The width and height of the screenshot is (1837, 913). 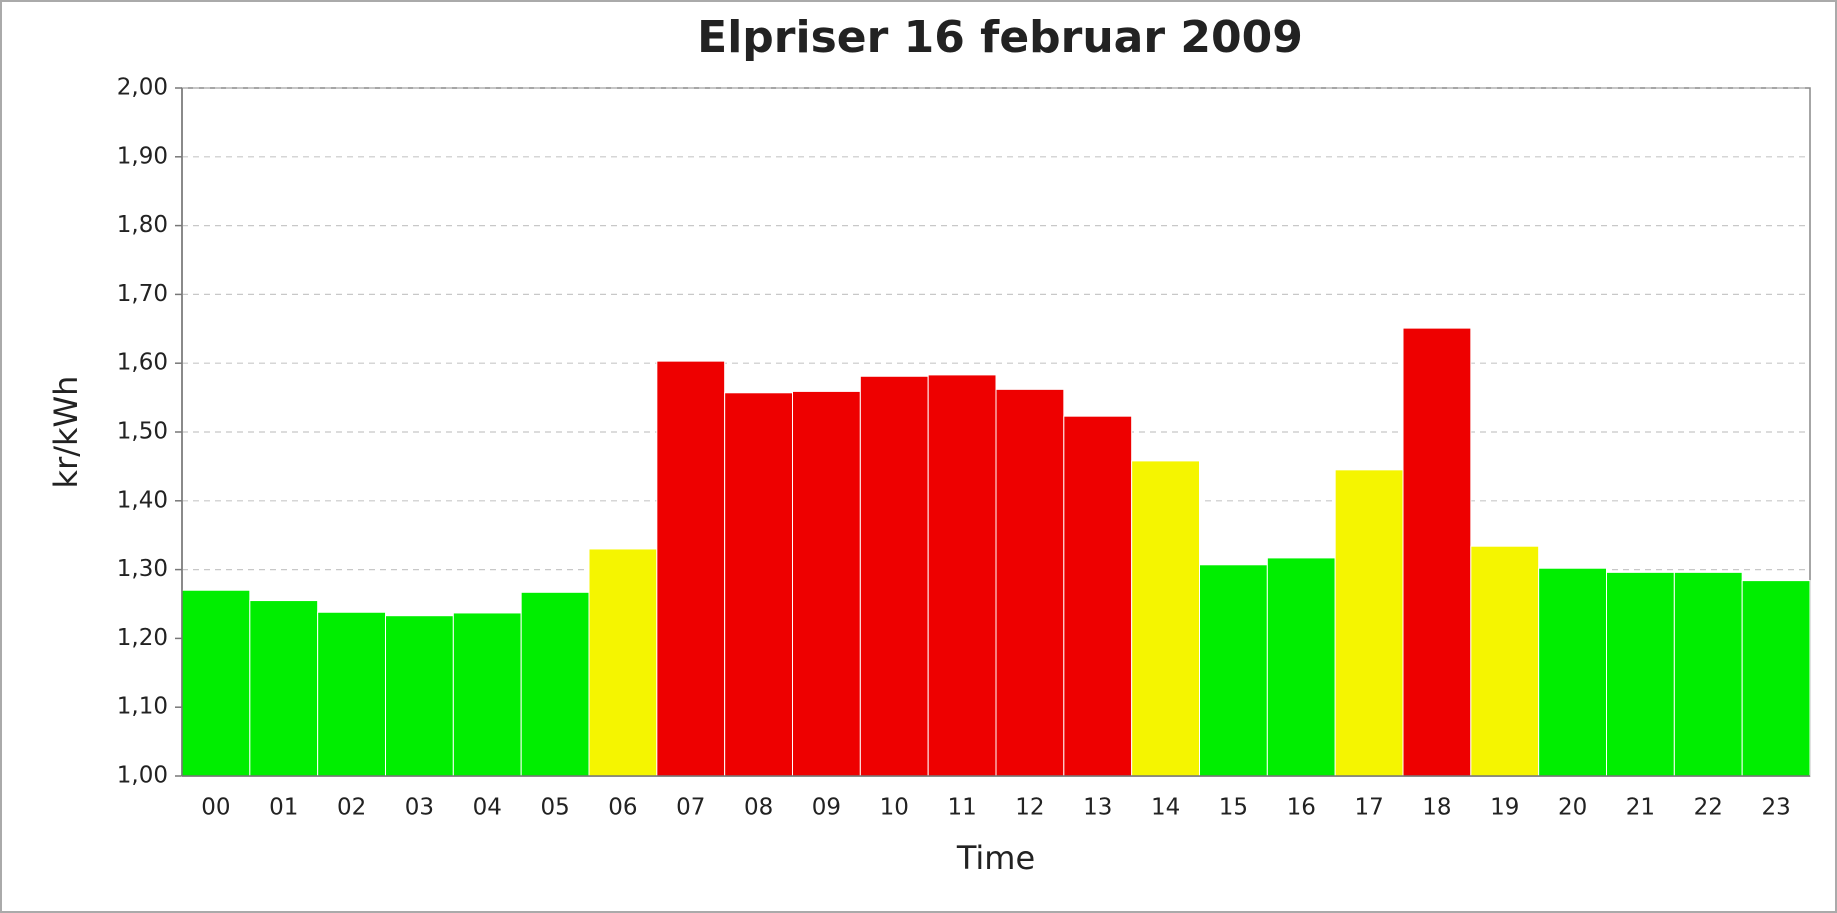 I want to click on x-tick-label: 08, so click(x=758, y=808).